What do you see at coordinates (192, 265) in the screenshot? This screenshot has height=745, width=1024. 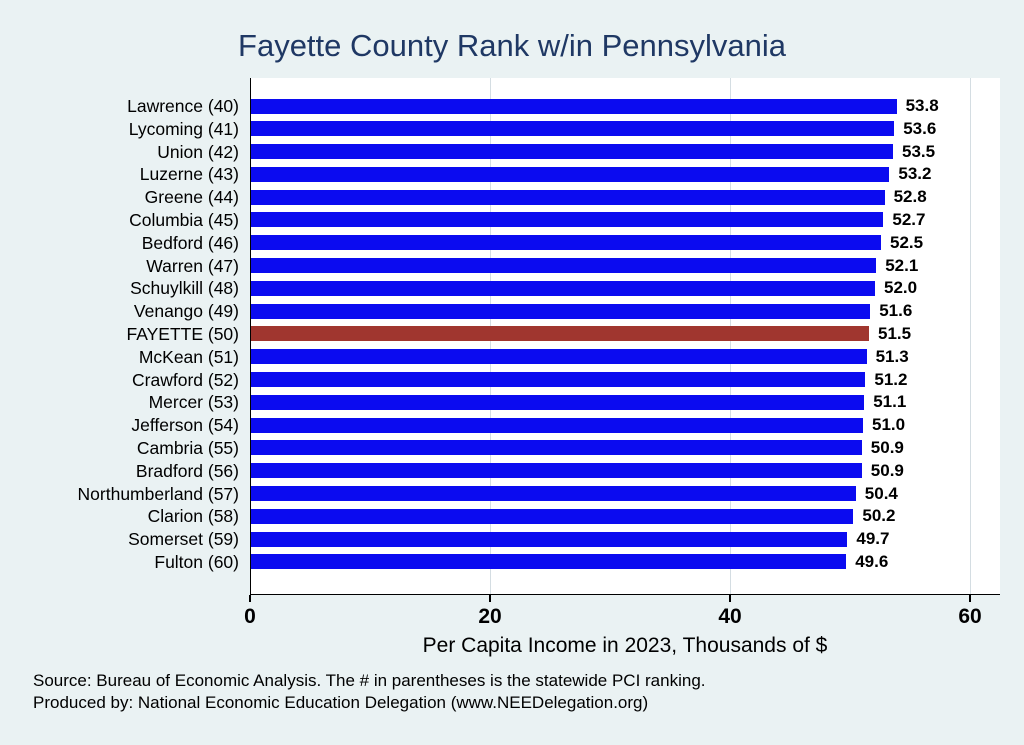 I see `category-label: Warren (47)` at bounding box center [192, 265].